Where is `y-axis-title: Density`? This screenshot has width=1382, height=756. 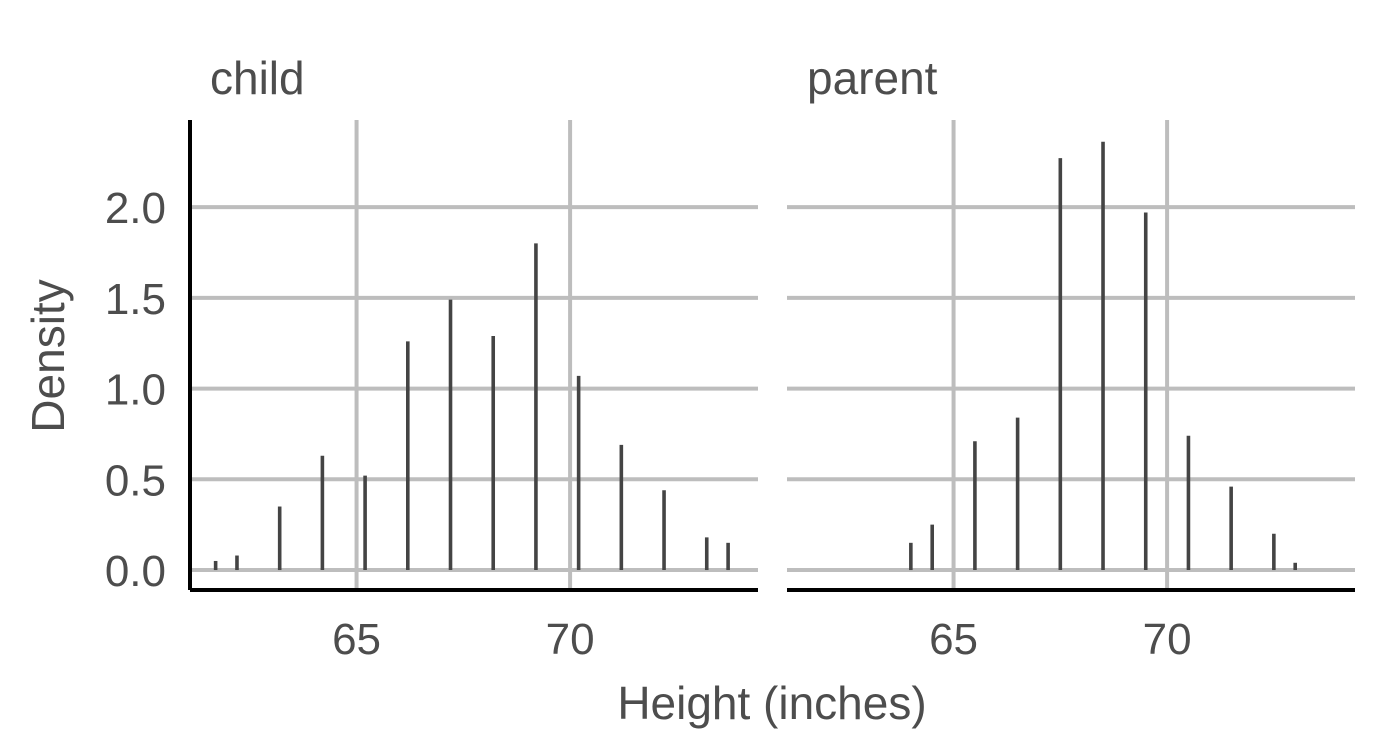 y-axis-title: Density is located at coordinates (48, 355).